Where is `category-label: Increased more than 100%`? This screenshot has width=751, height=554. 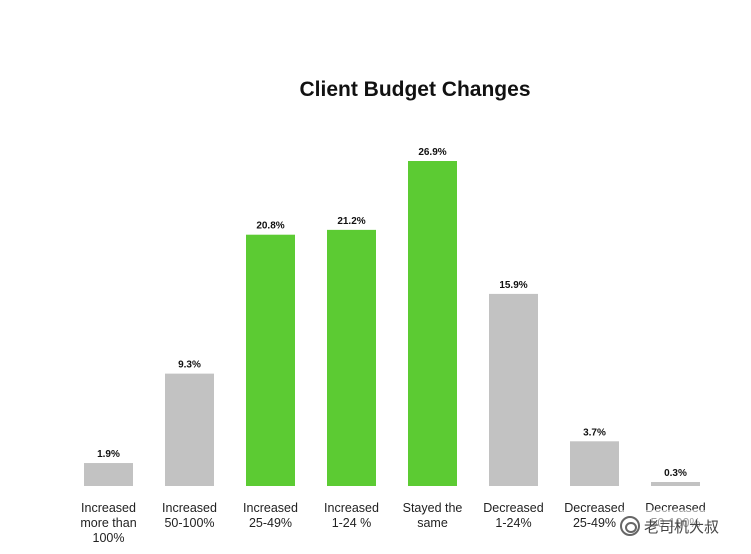
category-label: Increased more than 100% is located at coordinates (108, 523).